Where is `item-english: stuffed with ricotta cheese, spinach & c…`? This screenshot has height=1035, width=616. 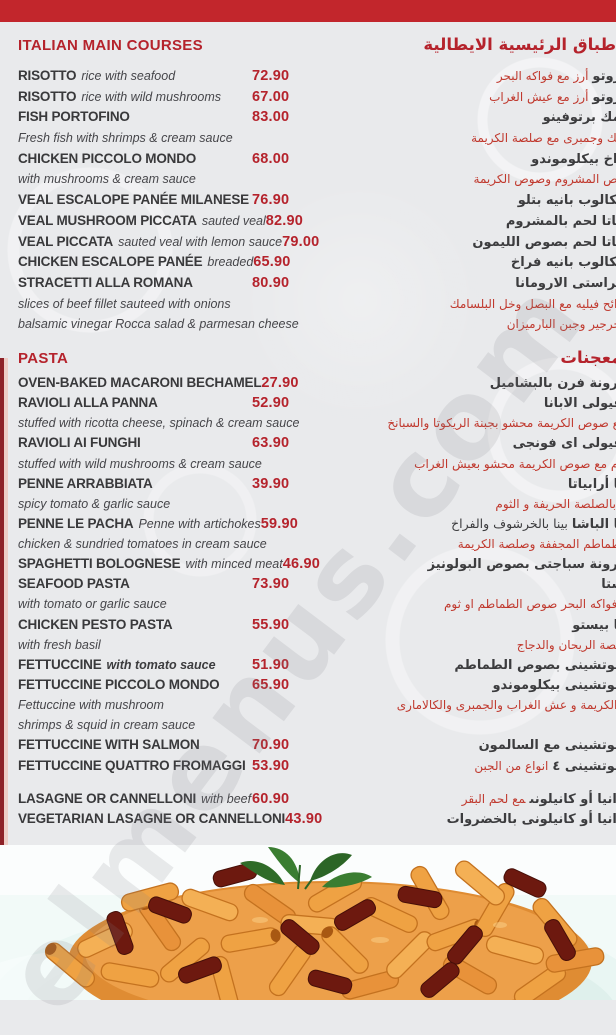
item-english: stuffed with ricotta cheese, spinach & c… is located at coordinates (158, 423).